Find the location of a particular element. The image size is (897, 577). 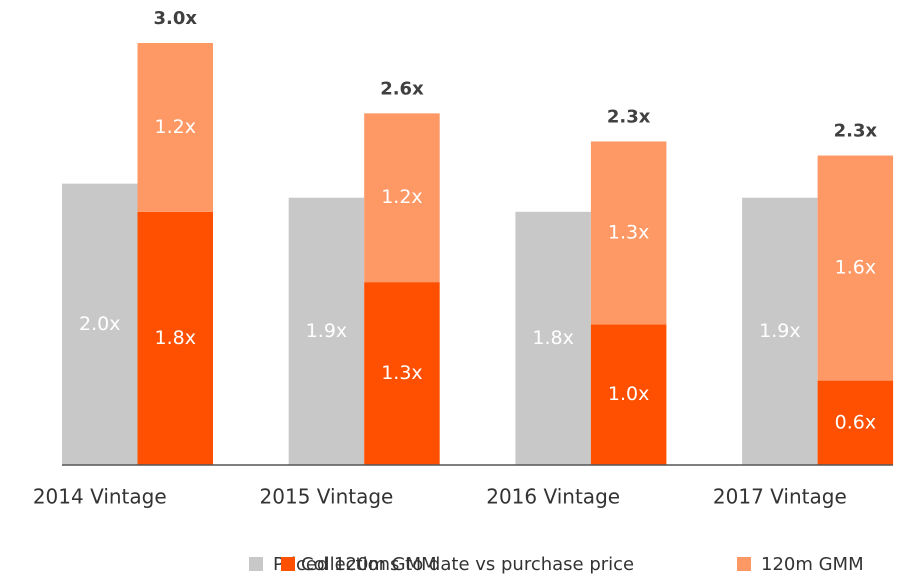

total-label: 3.0x is located at coordinates (176, 18).